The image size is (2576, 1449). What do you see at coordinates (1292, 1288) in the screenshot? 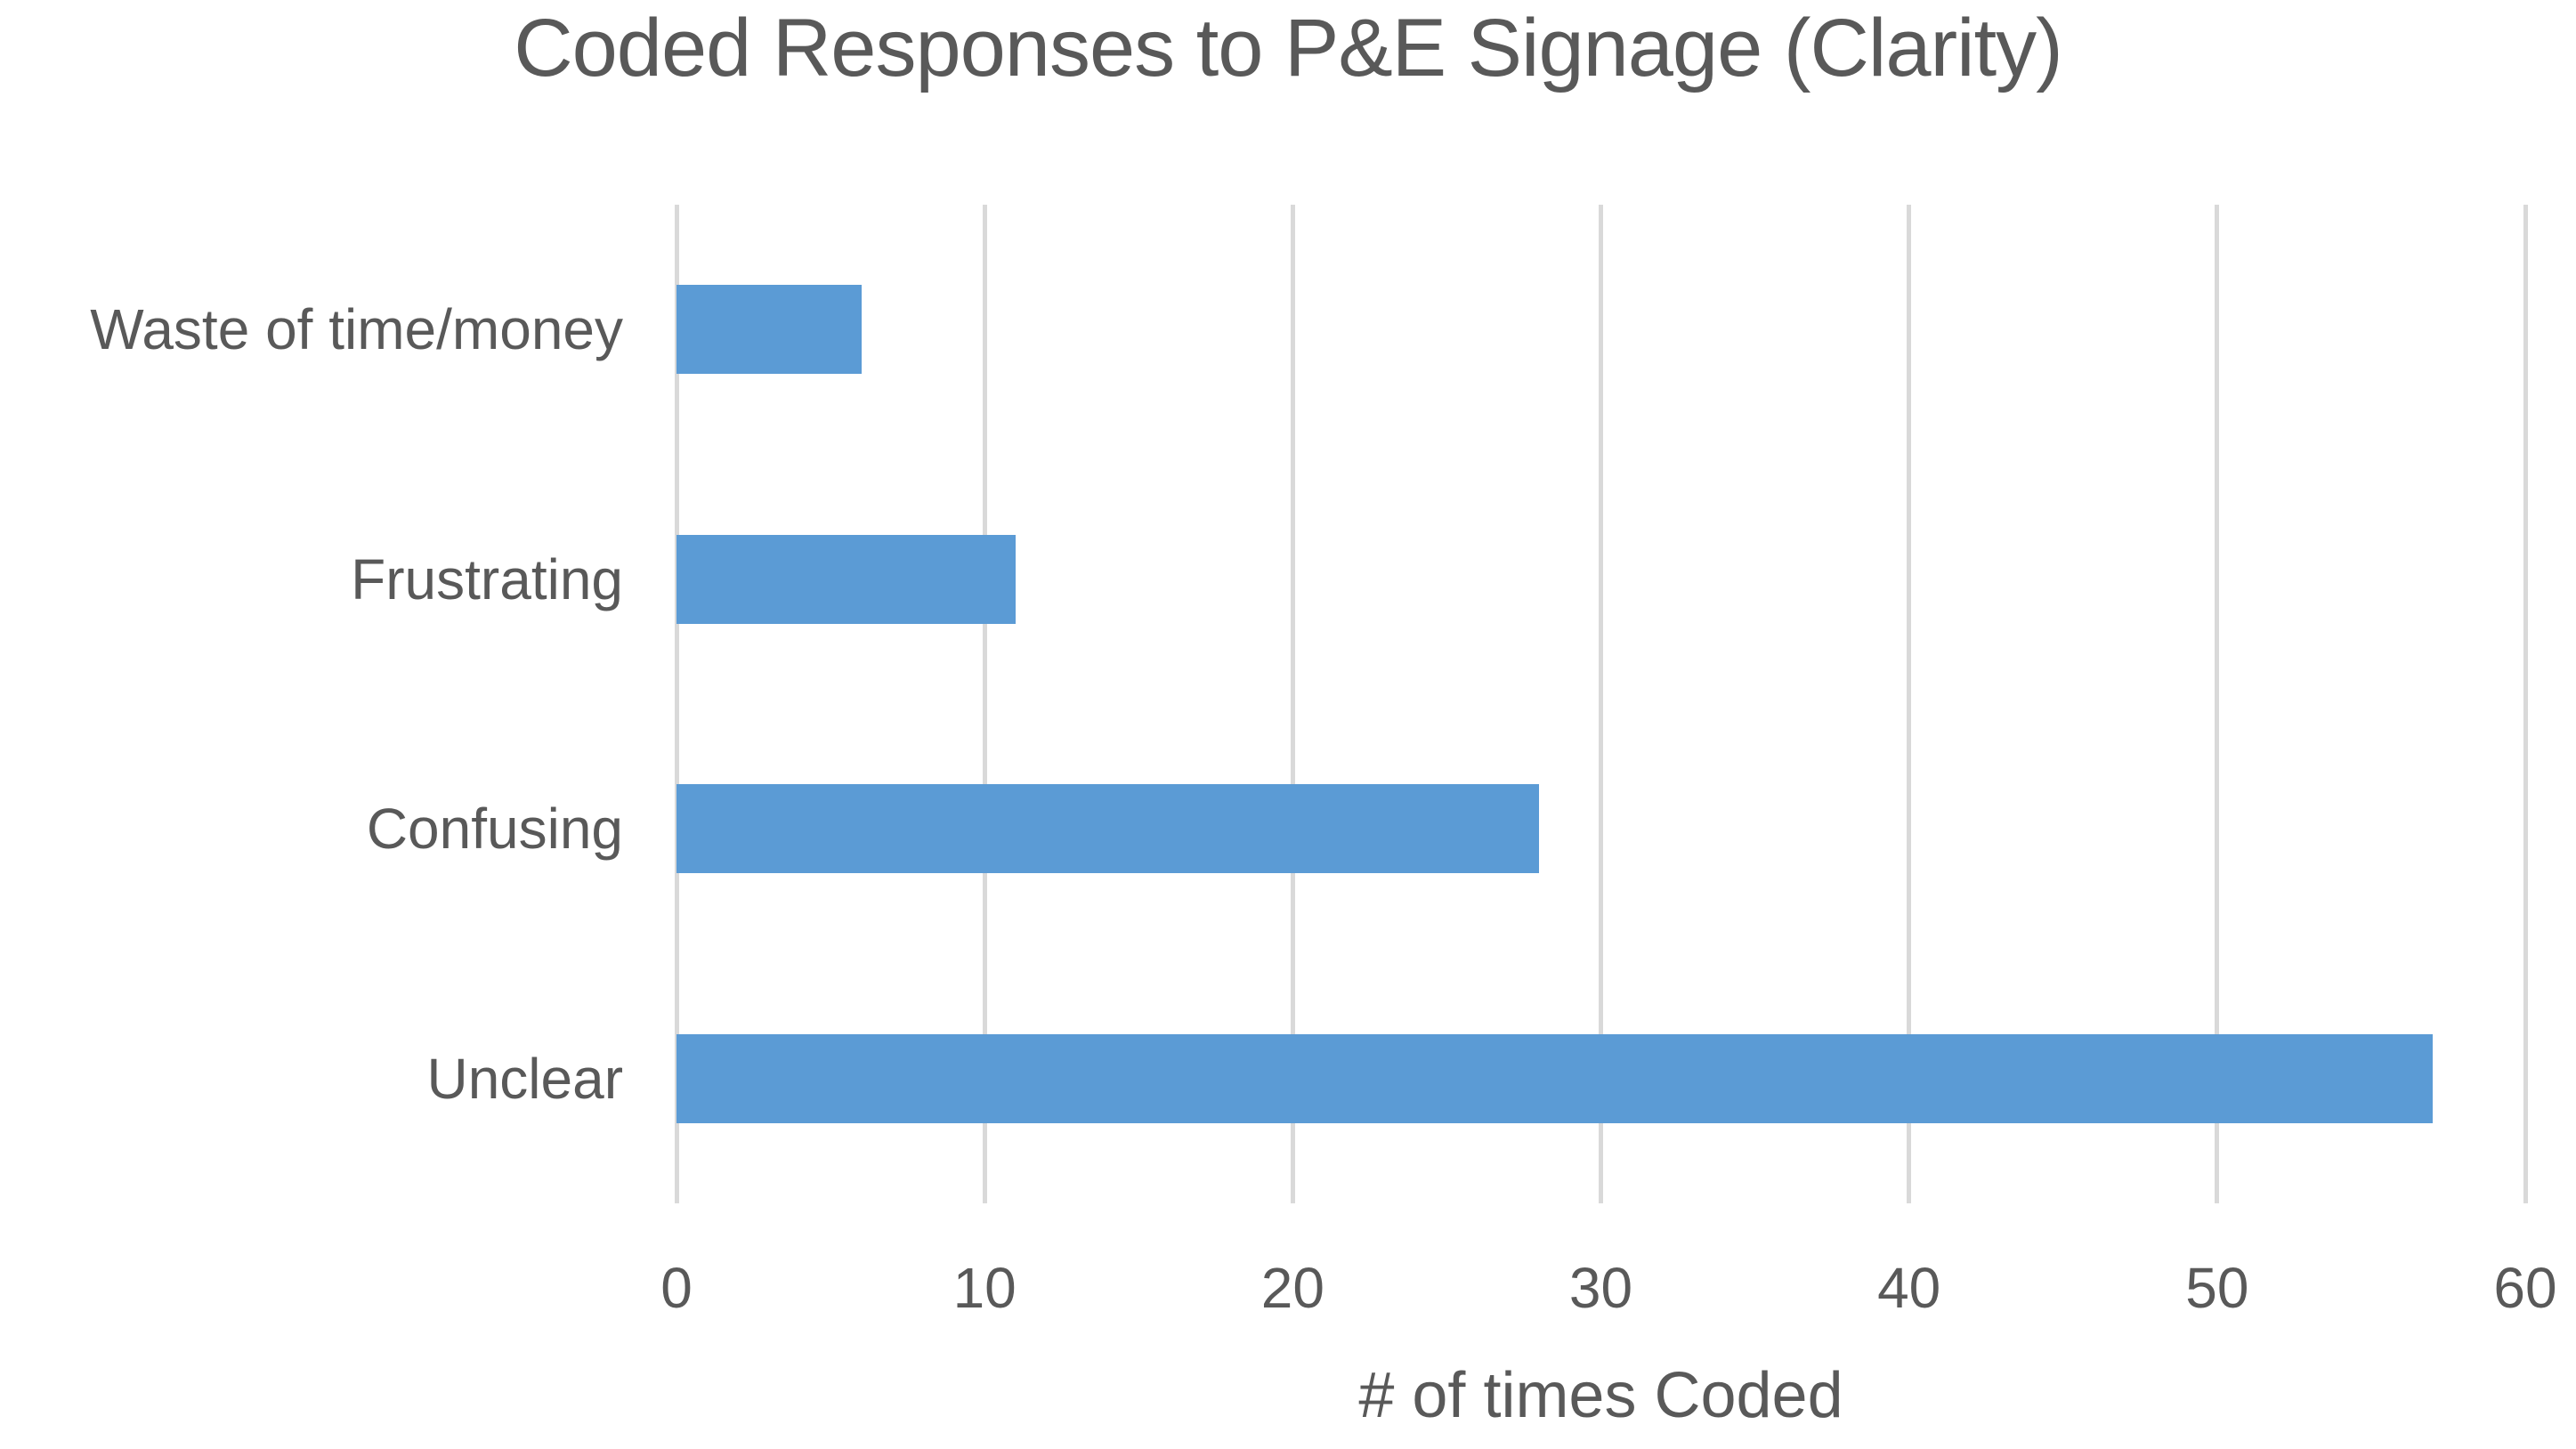
I see `x-tick-label-20: 20` at bounding box center [1292, 1288].